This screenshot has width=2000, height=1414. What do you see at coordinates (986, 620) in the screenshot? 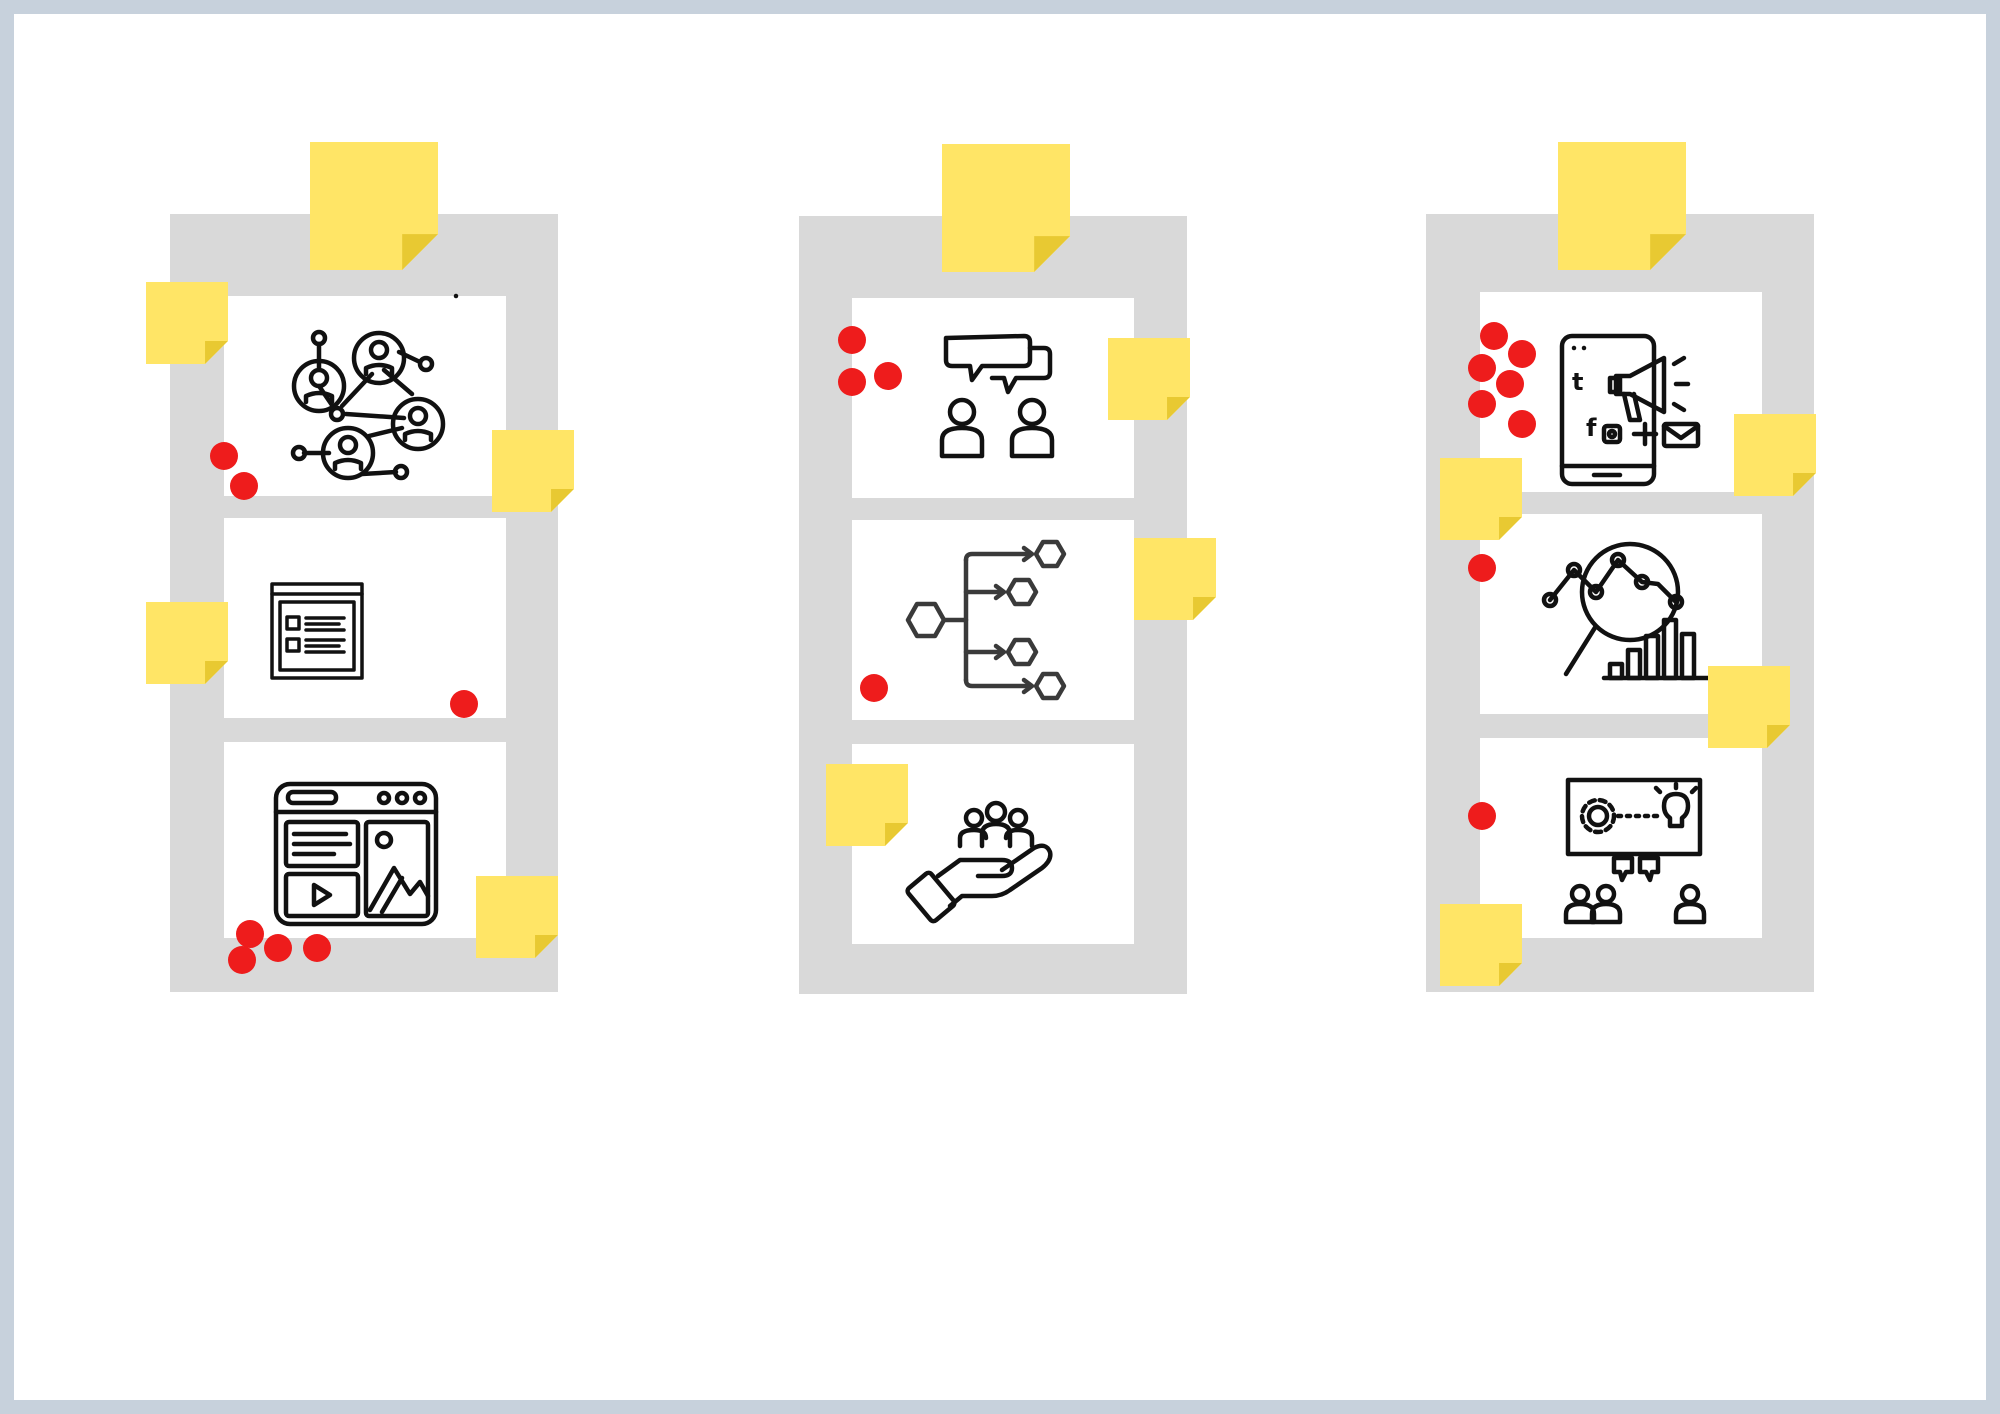
I see `hexagon-flow-chart-icon` at bounding box center [986, 620].